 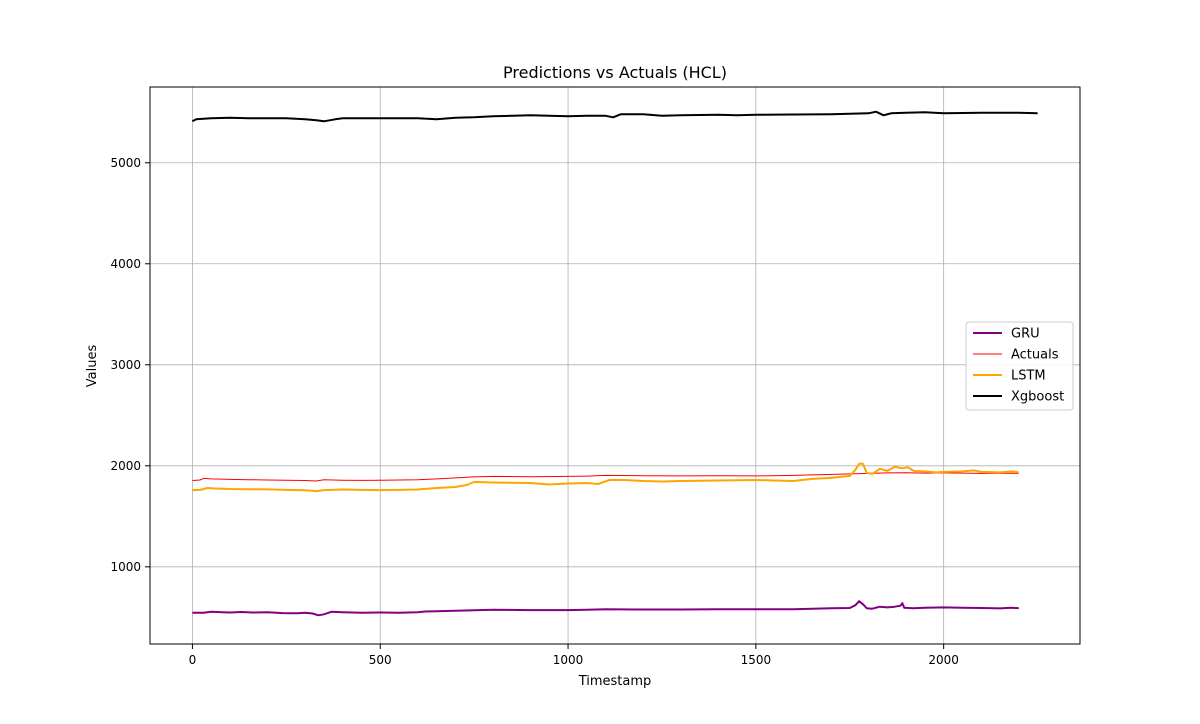 What do you see at coordinates (125, 365) in the screenshot?
I see `y-tick-label-2: 3000` at bounding box center [125, 365].